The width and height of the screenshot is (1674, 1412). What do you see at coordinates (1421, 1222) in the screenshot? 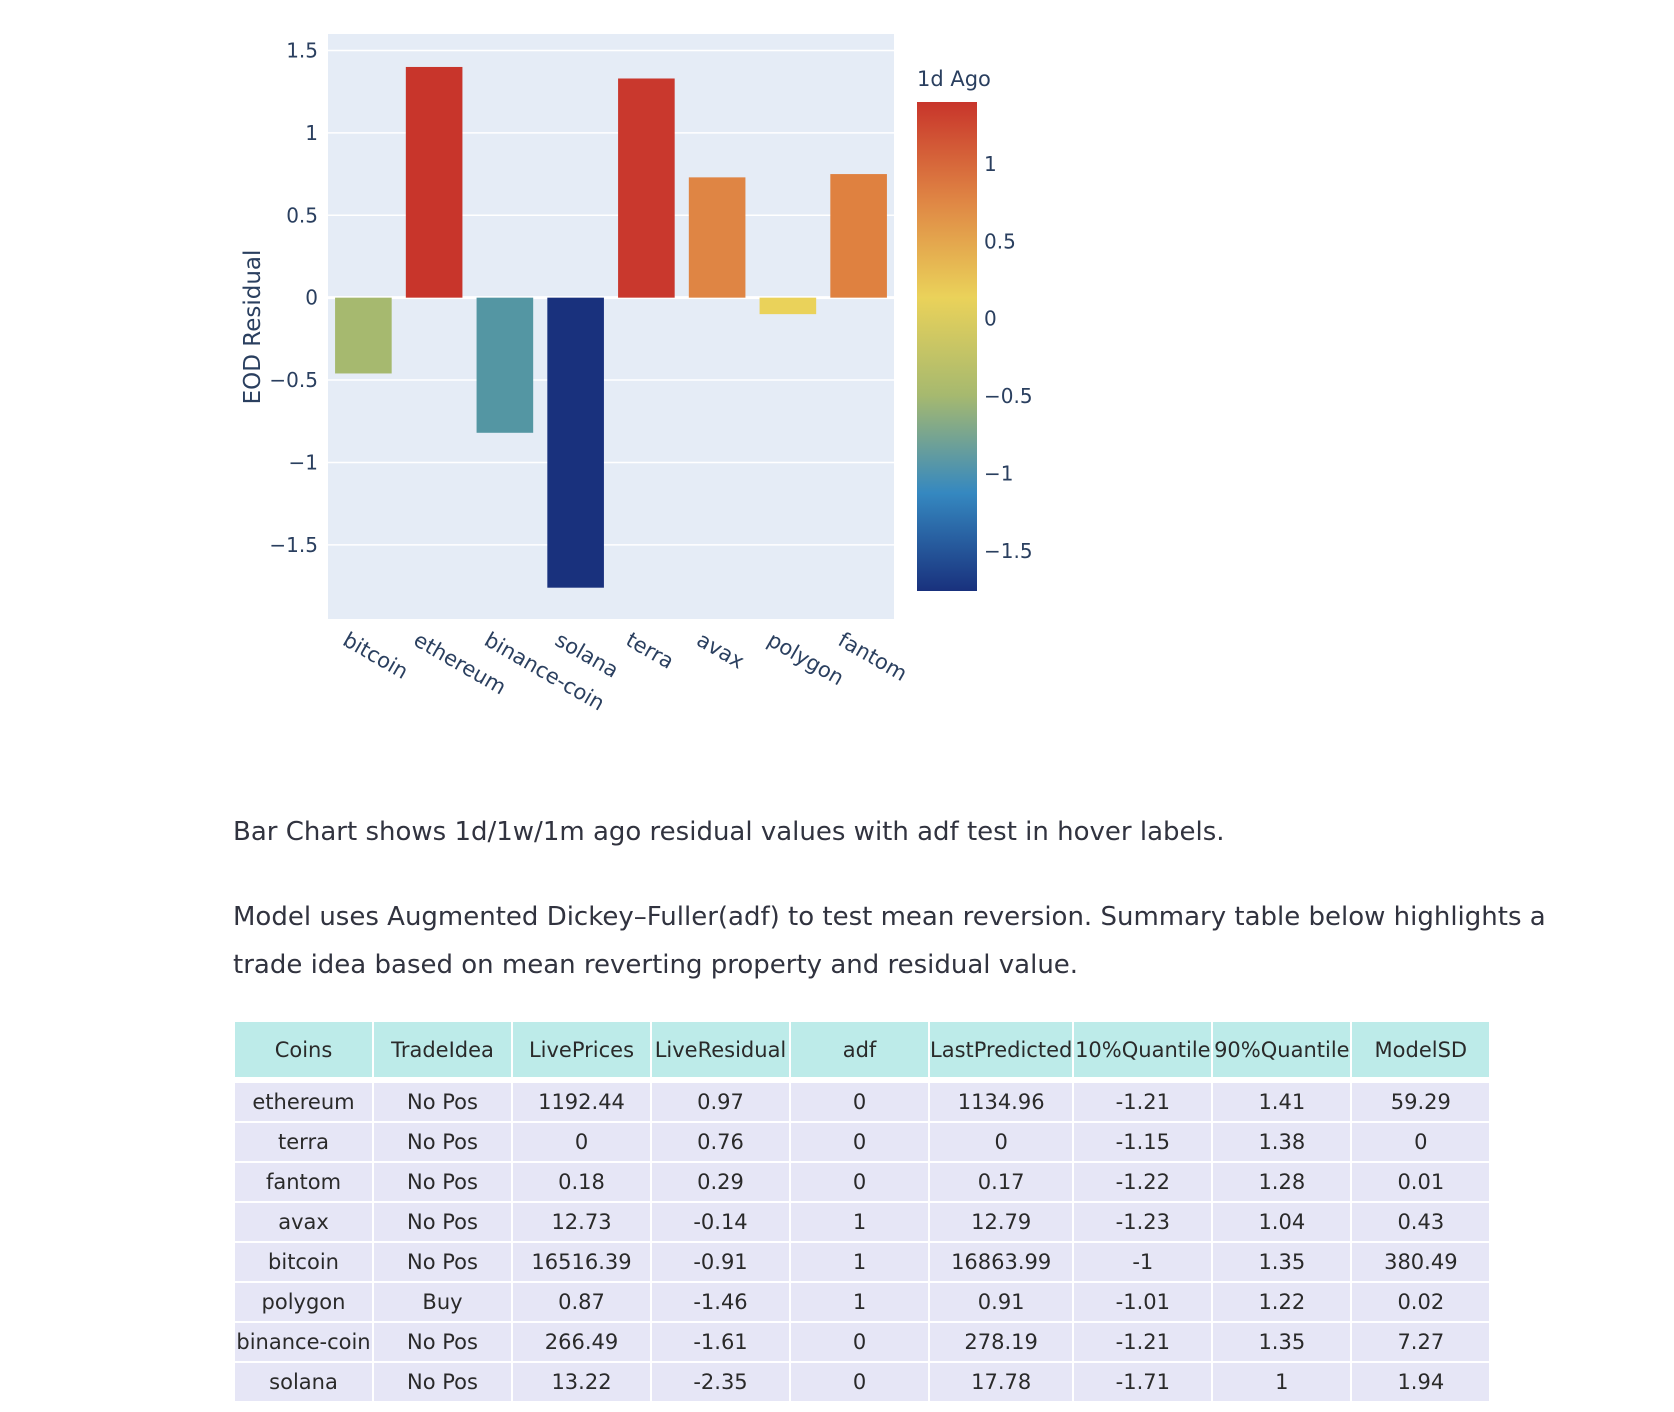
I see `table-cell: 0.43` at bounding box center [1421, 1222].